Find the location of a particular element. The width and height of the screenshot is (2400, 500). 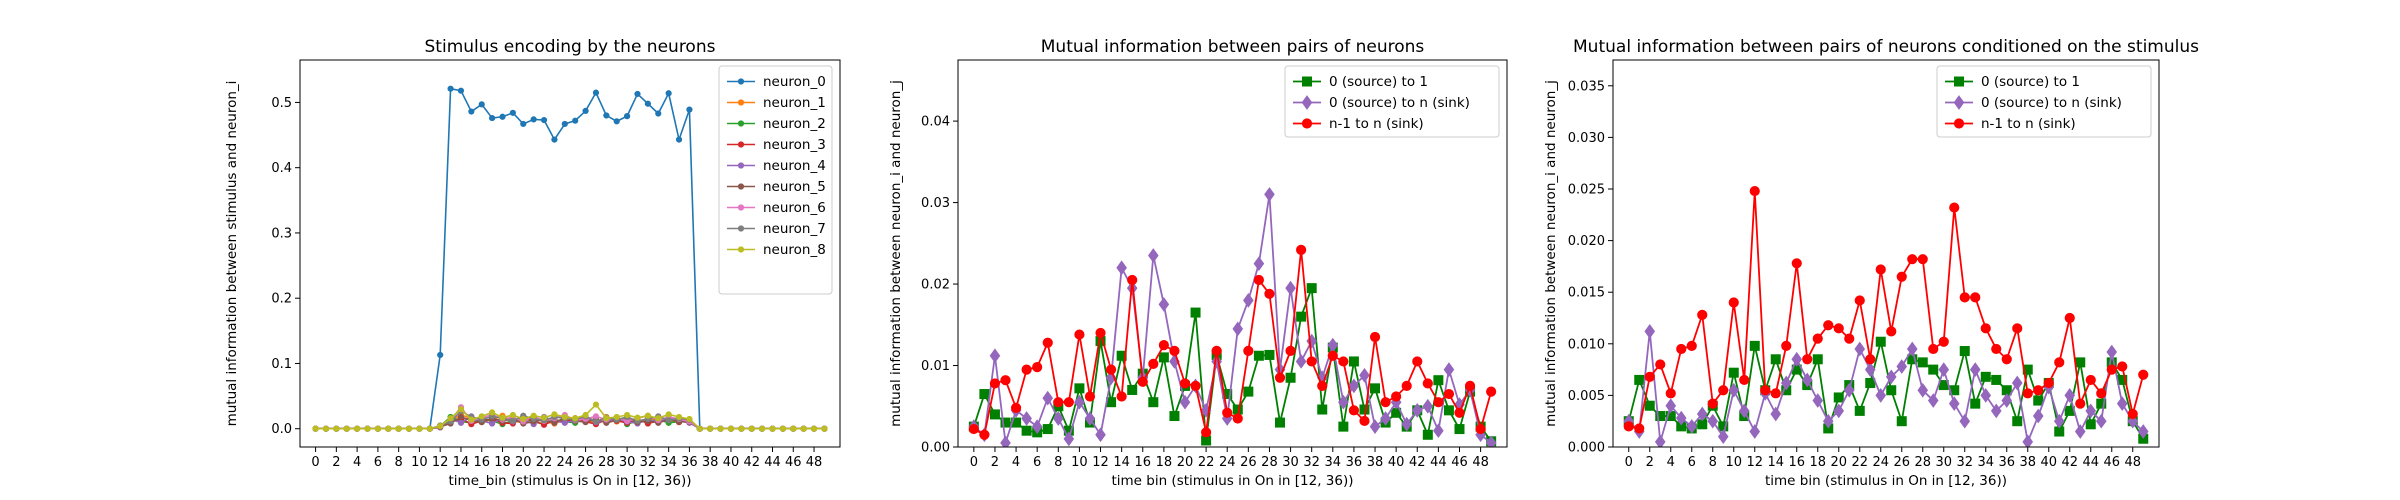

legend-entry: neuron_2 is located at coordinates (776, 124).